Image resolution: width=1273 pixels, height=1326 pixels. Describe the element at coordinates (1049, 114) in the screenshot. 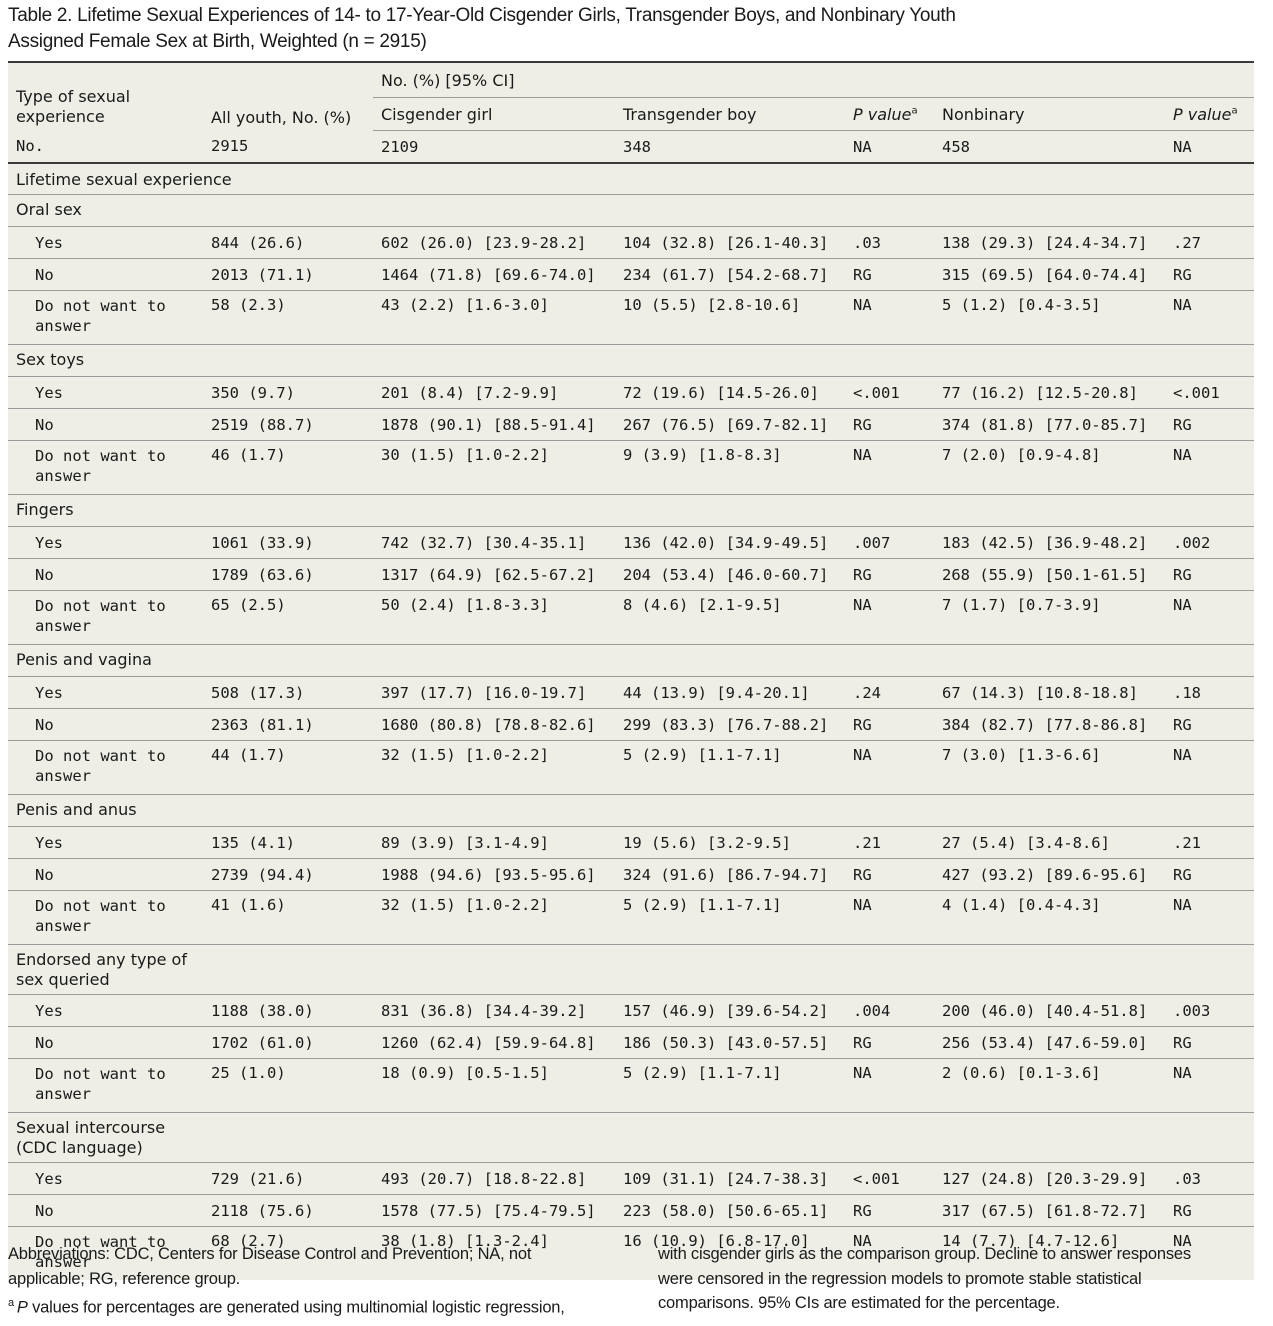

I see `header-nonbinary: Nonbinary` at that location.